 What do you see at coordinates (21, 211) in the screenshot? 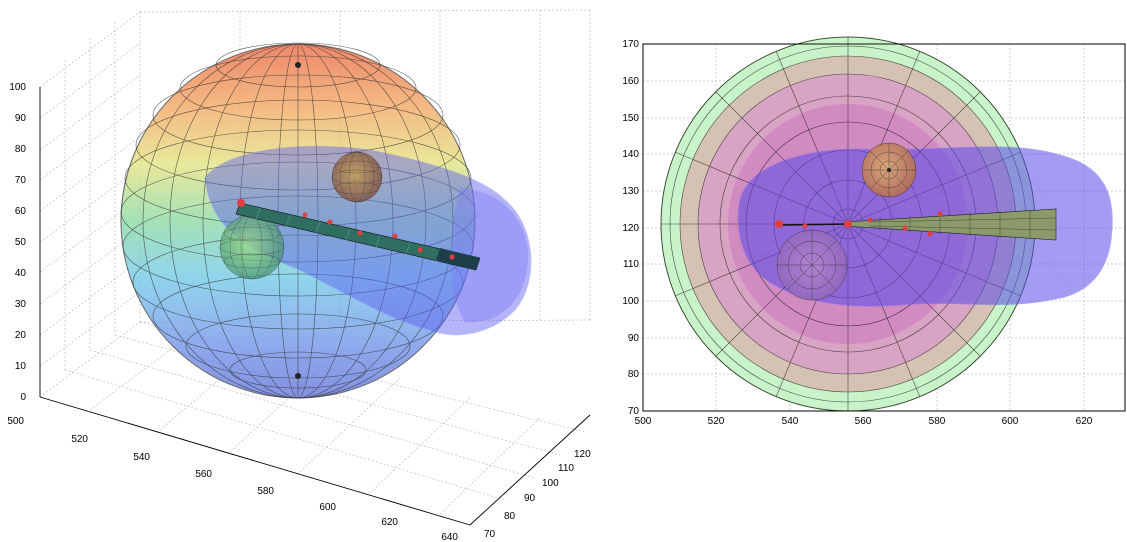
I see `left-z-tick: 60` at bounding box center [21, 211].